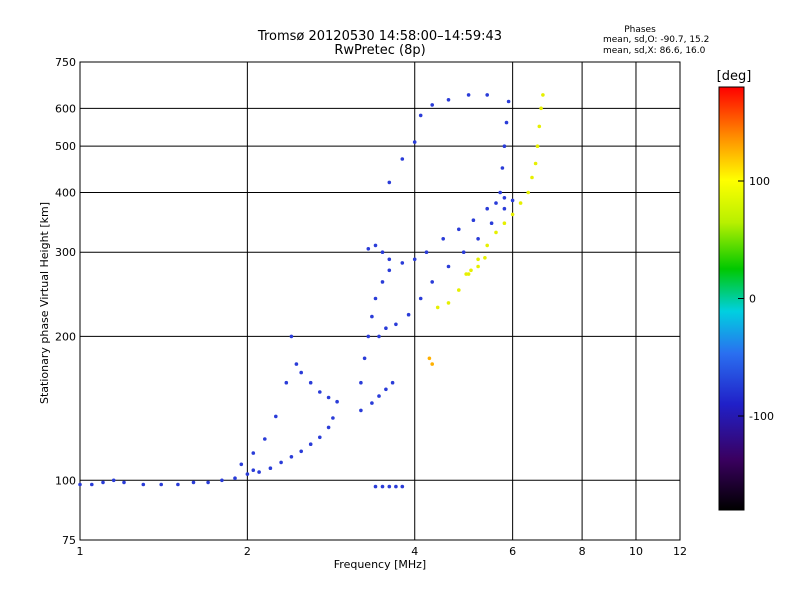  What do you see at coordinates (65, 62) in the screenshot?
I see `y-tick-label: 750` at bounding box center [65, 62].